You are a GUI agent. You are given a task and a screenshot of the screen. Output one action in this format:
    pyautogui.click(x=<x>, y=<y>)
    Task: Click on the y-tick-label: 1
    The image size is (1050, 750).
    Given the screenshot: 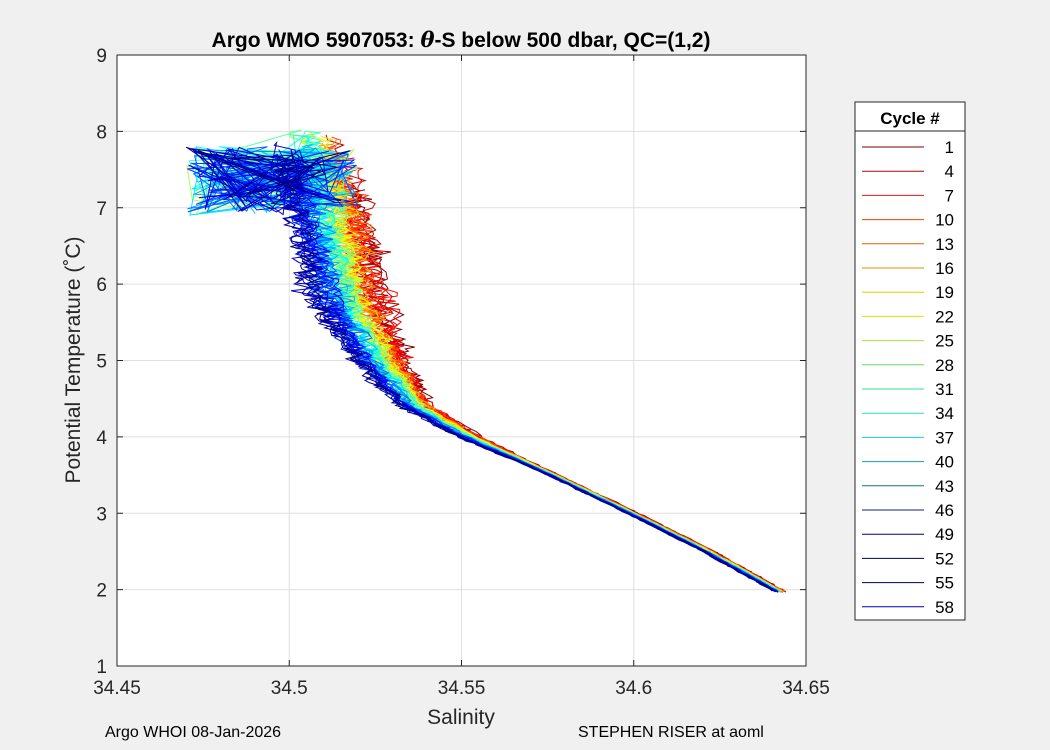 What is the action you would take?
    pyautogui.click(x=101, y=667)
    